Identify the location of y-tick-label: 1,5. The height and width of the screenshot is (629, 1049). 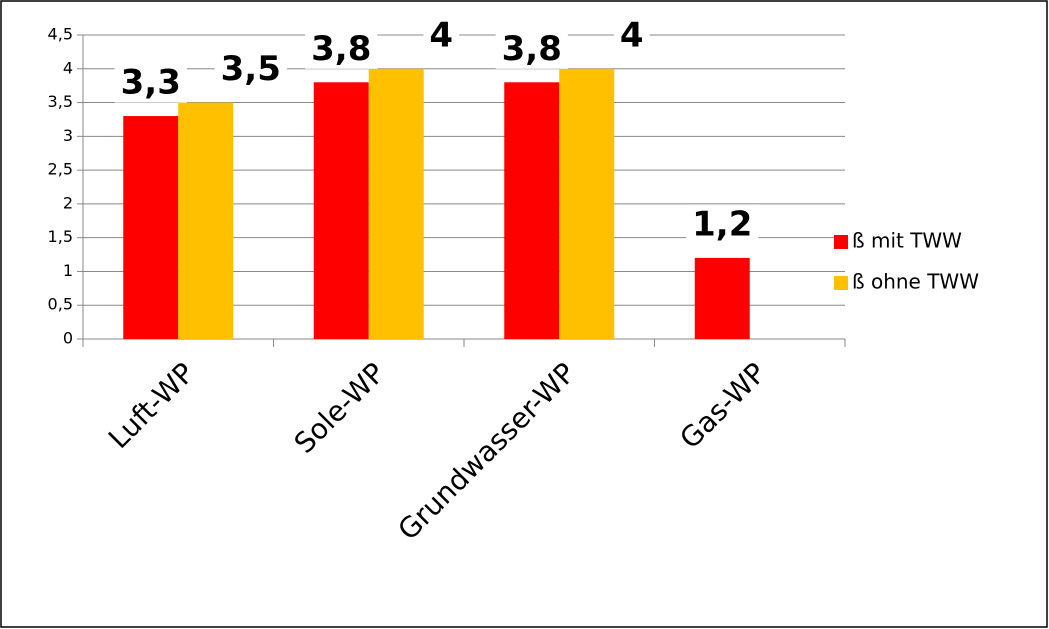
(60, 236).